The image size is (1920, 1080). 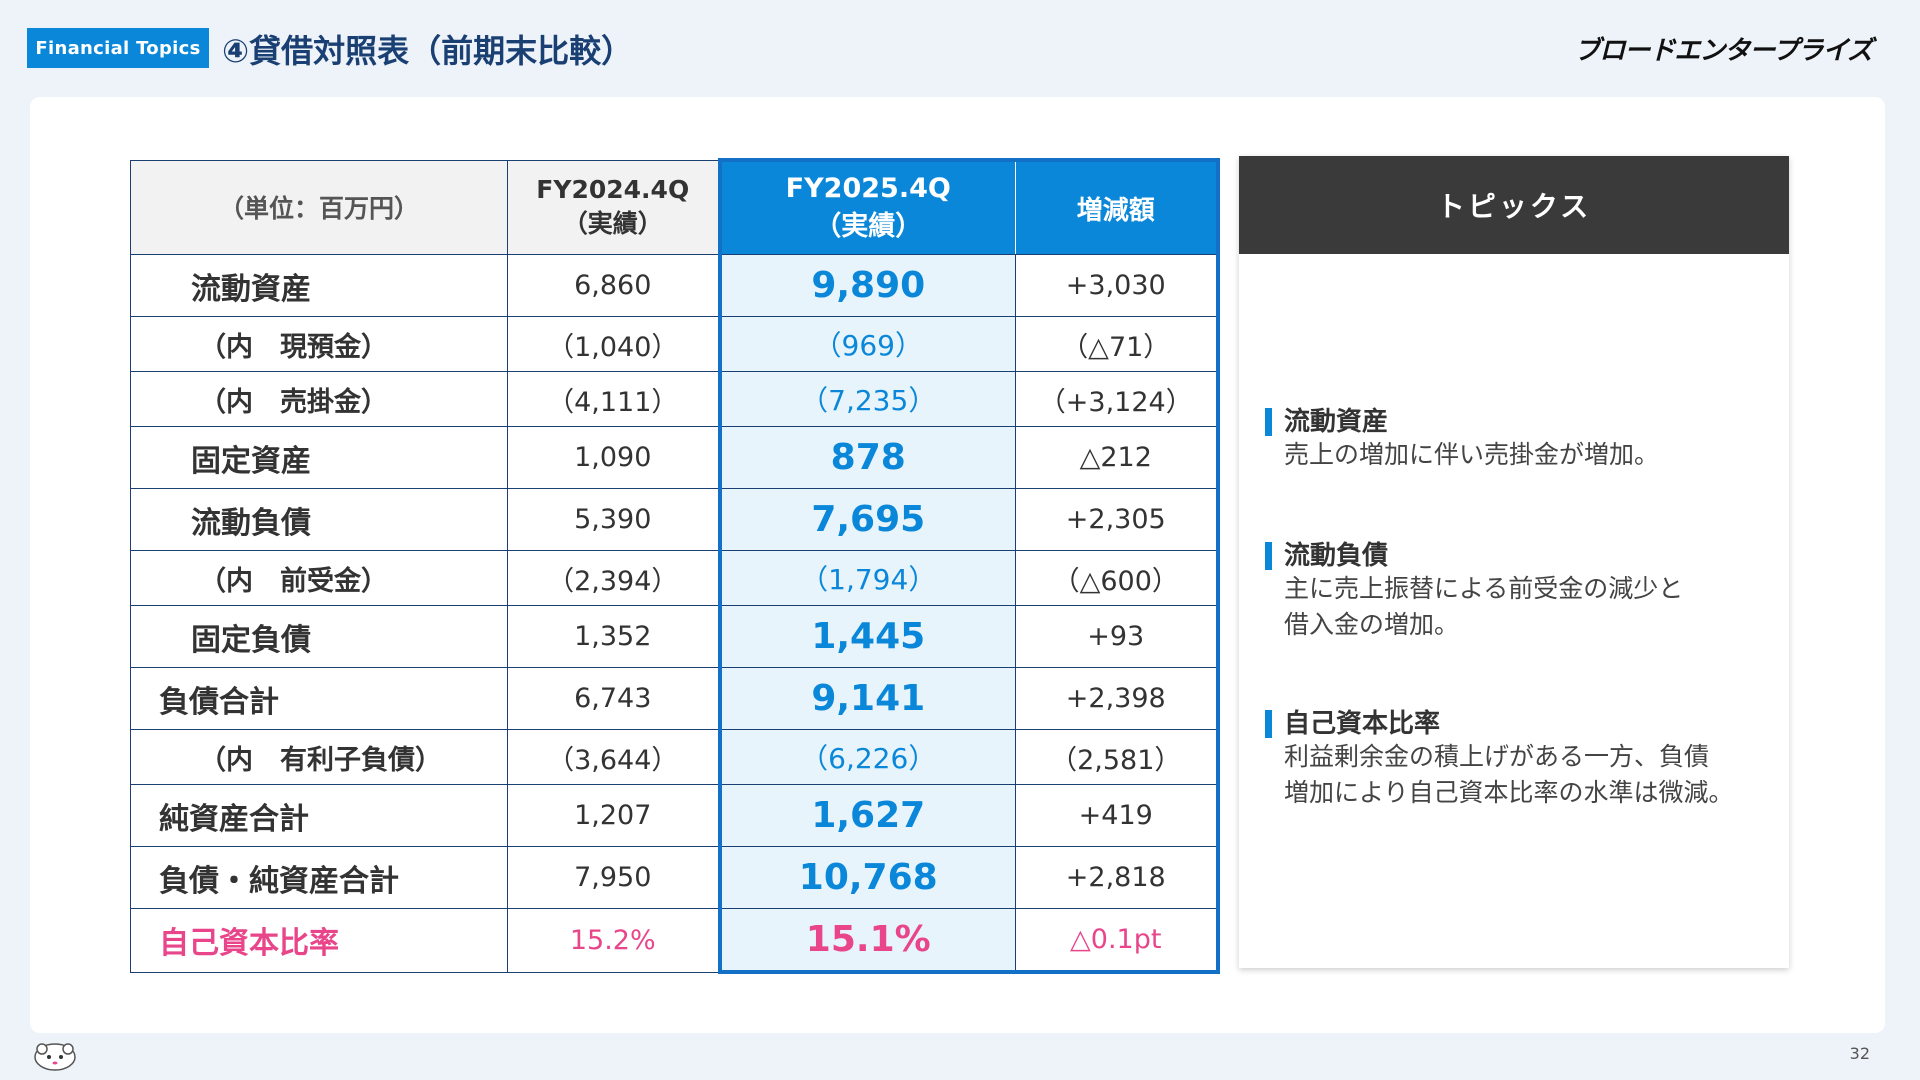 I want to click on cur-value: （7,235）, so click(x=866, y=399).